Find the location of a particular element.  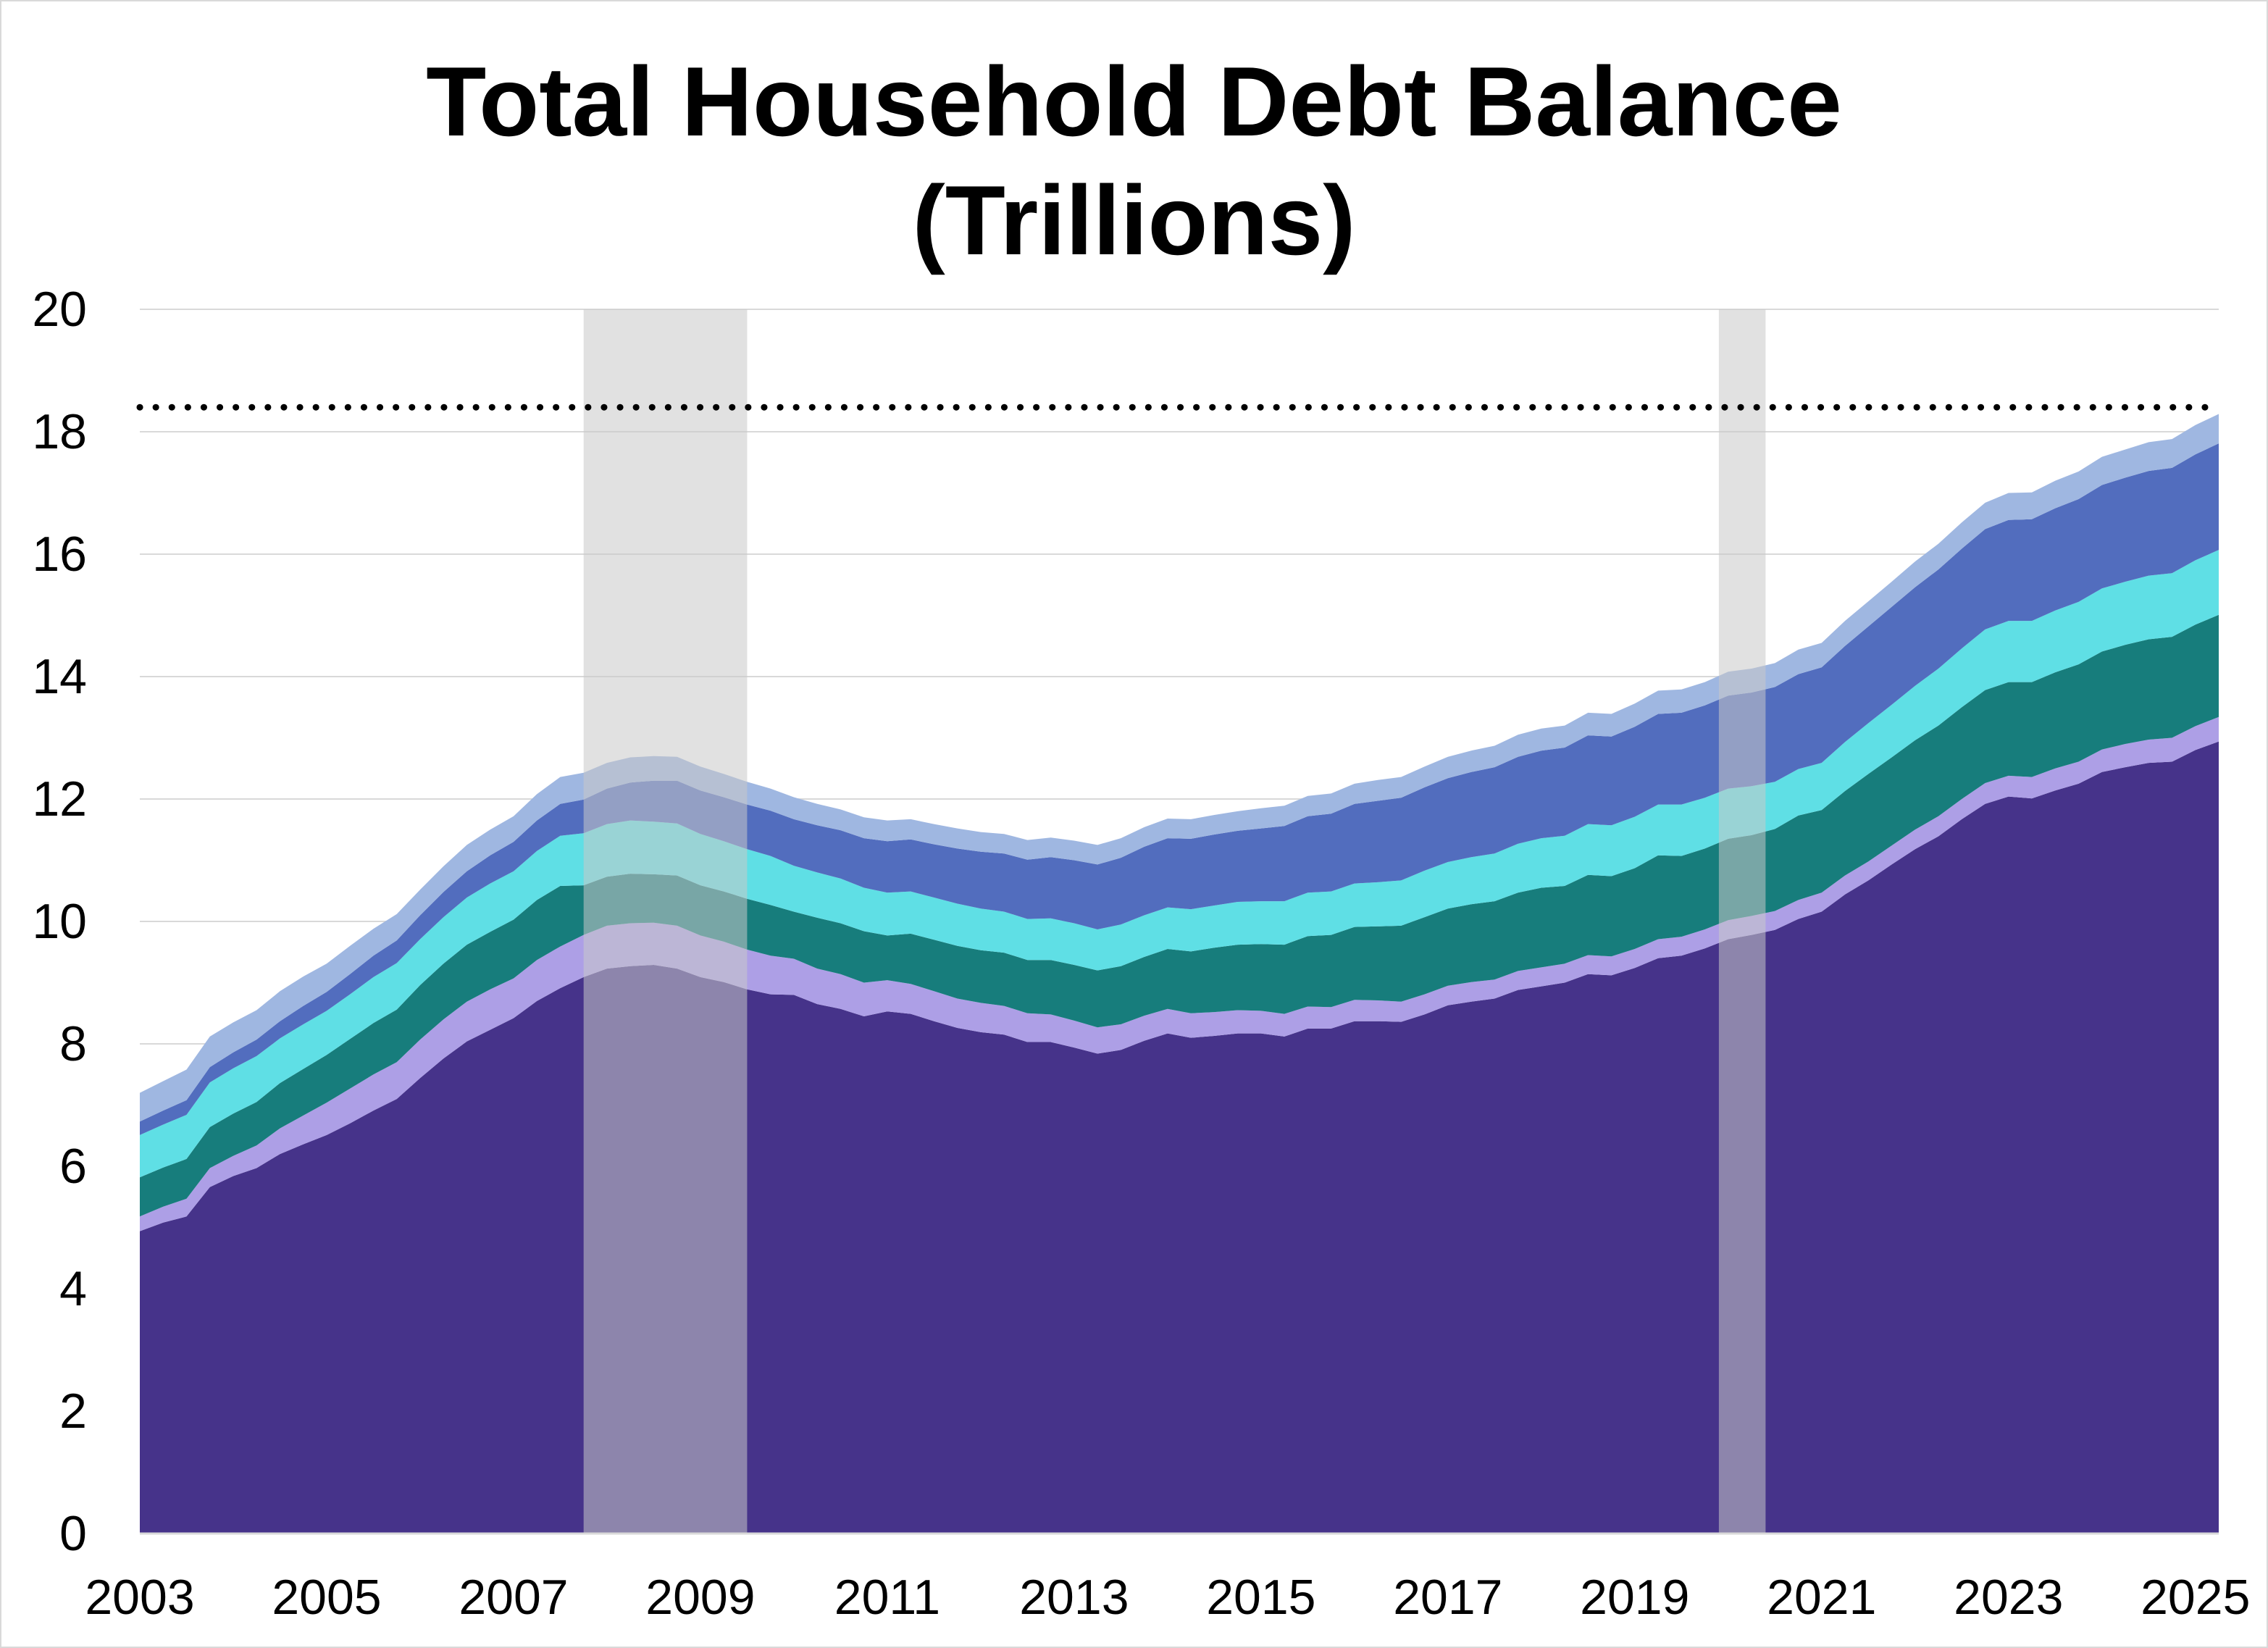

y-tick-label: 20 is located at coordinates (60, 309).